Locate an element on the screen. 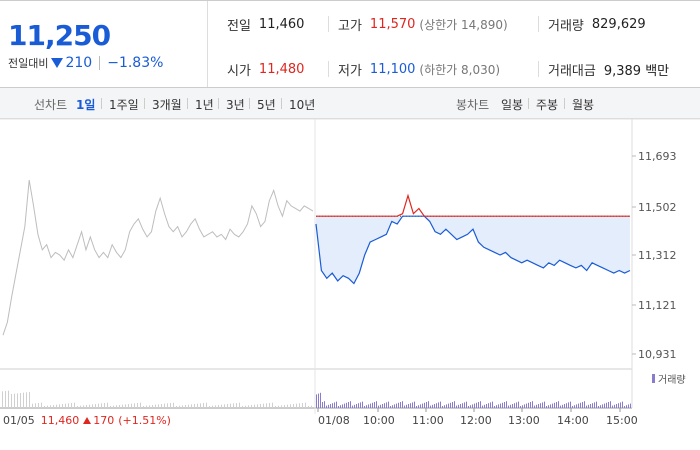 The width and height of the screenshot is (700, 450). tab-1y: 1년 is located at coordinates (204, 105).